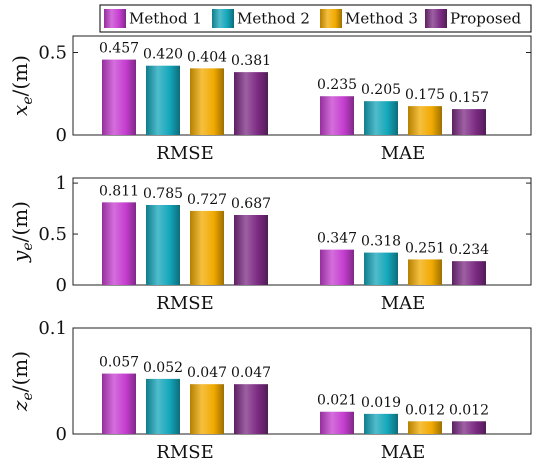  I want to click on data-label: 0.785, so click(163, 194).